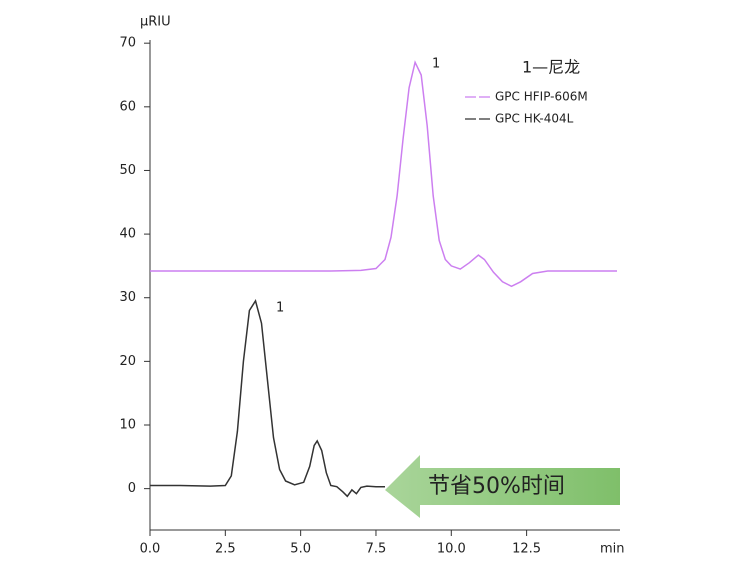 The width and height of the screenshot is (756, 578). What do you see at coordinates (551, 67) in the screenshot?
I see `sample-label: 1—尼龙` at bounding box center [551, 67].